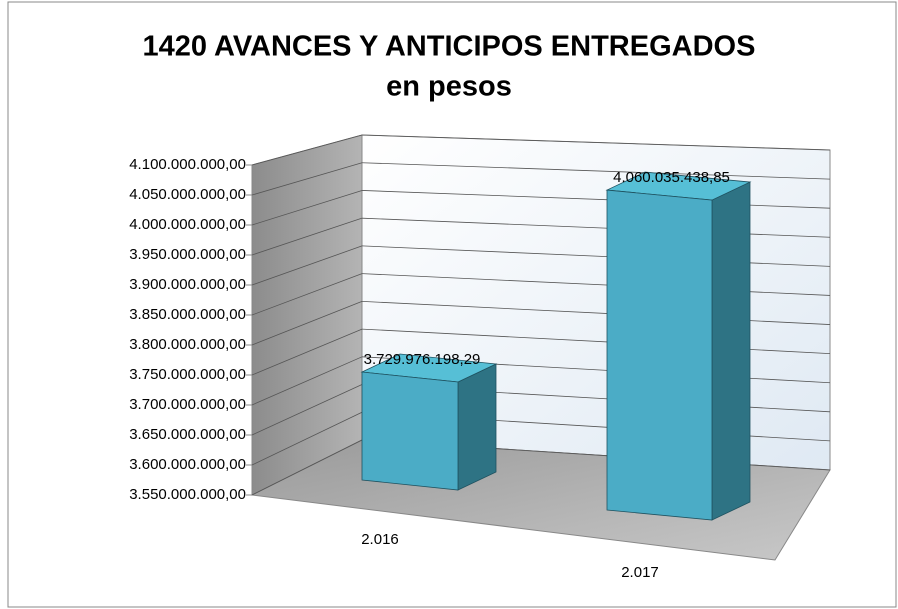 The width and height of the screenshot is (898, 609). Describe the element at coordinates (187, 494) in the screenshot. I see `y-tick-label: 3.550.000.000,00` at that location.